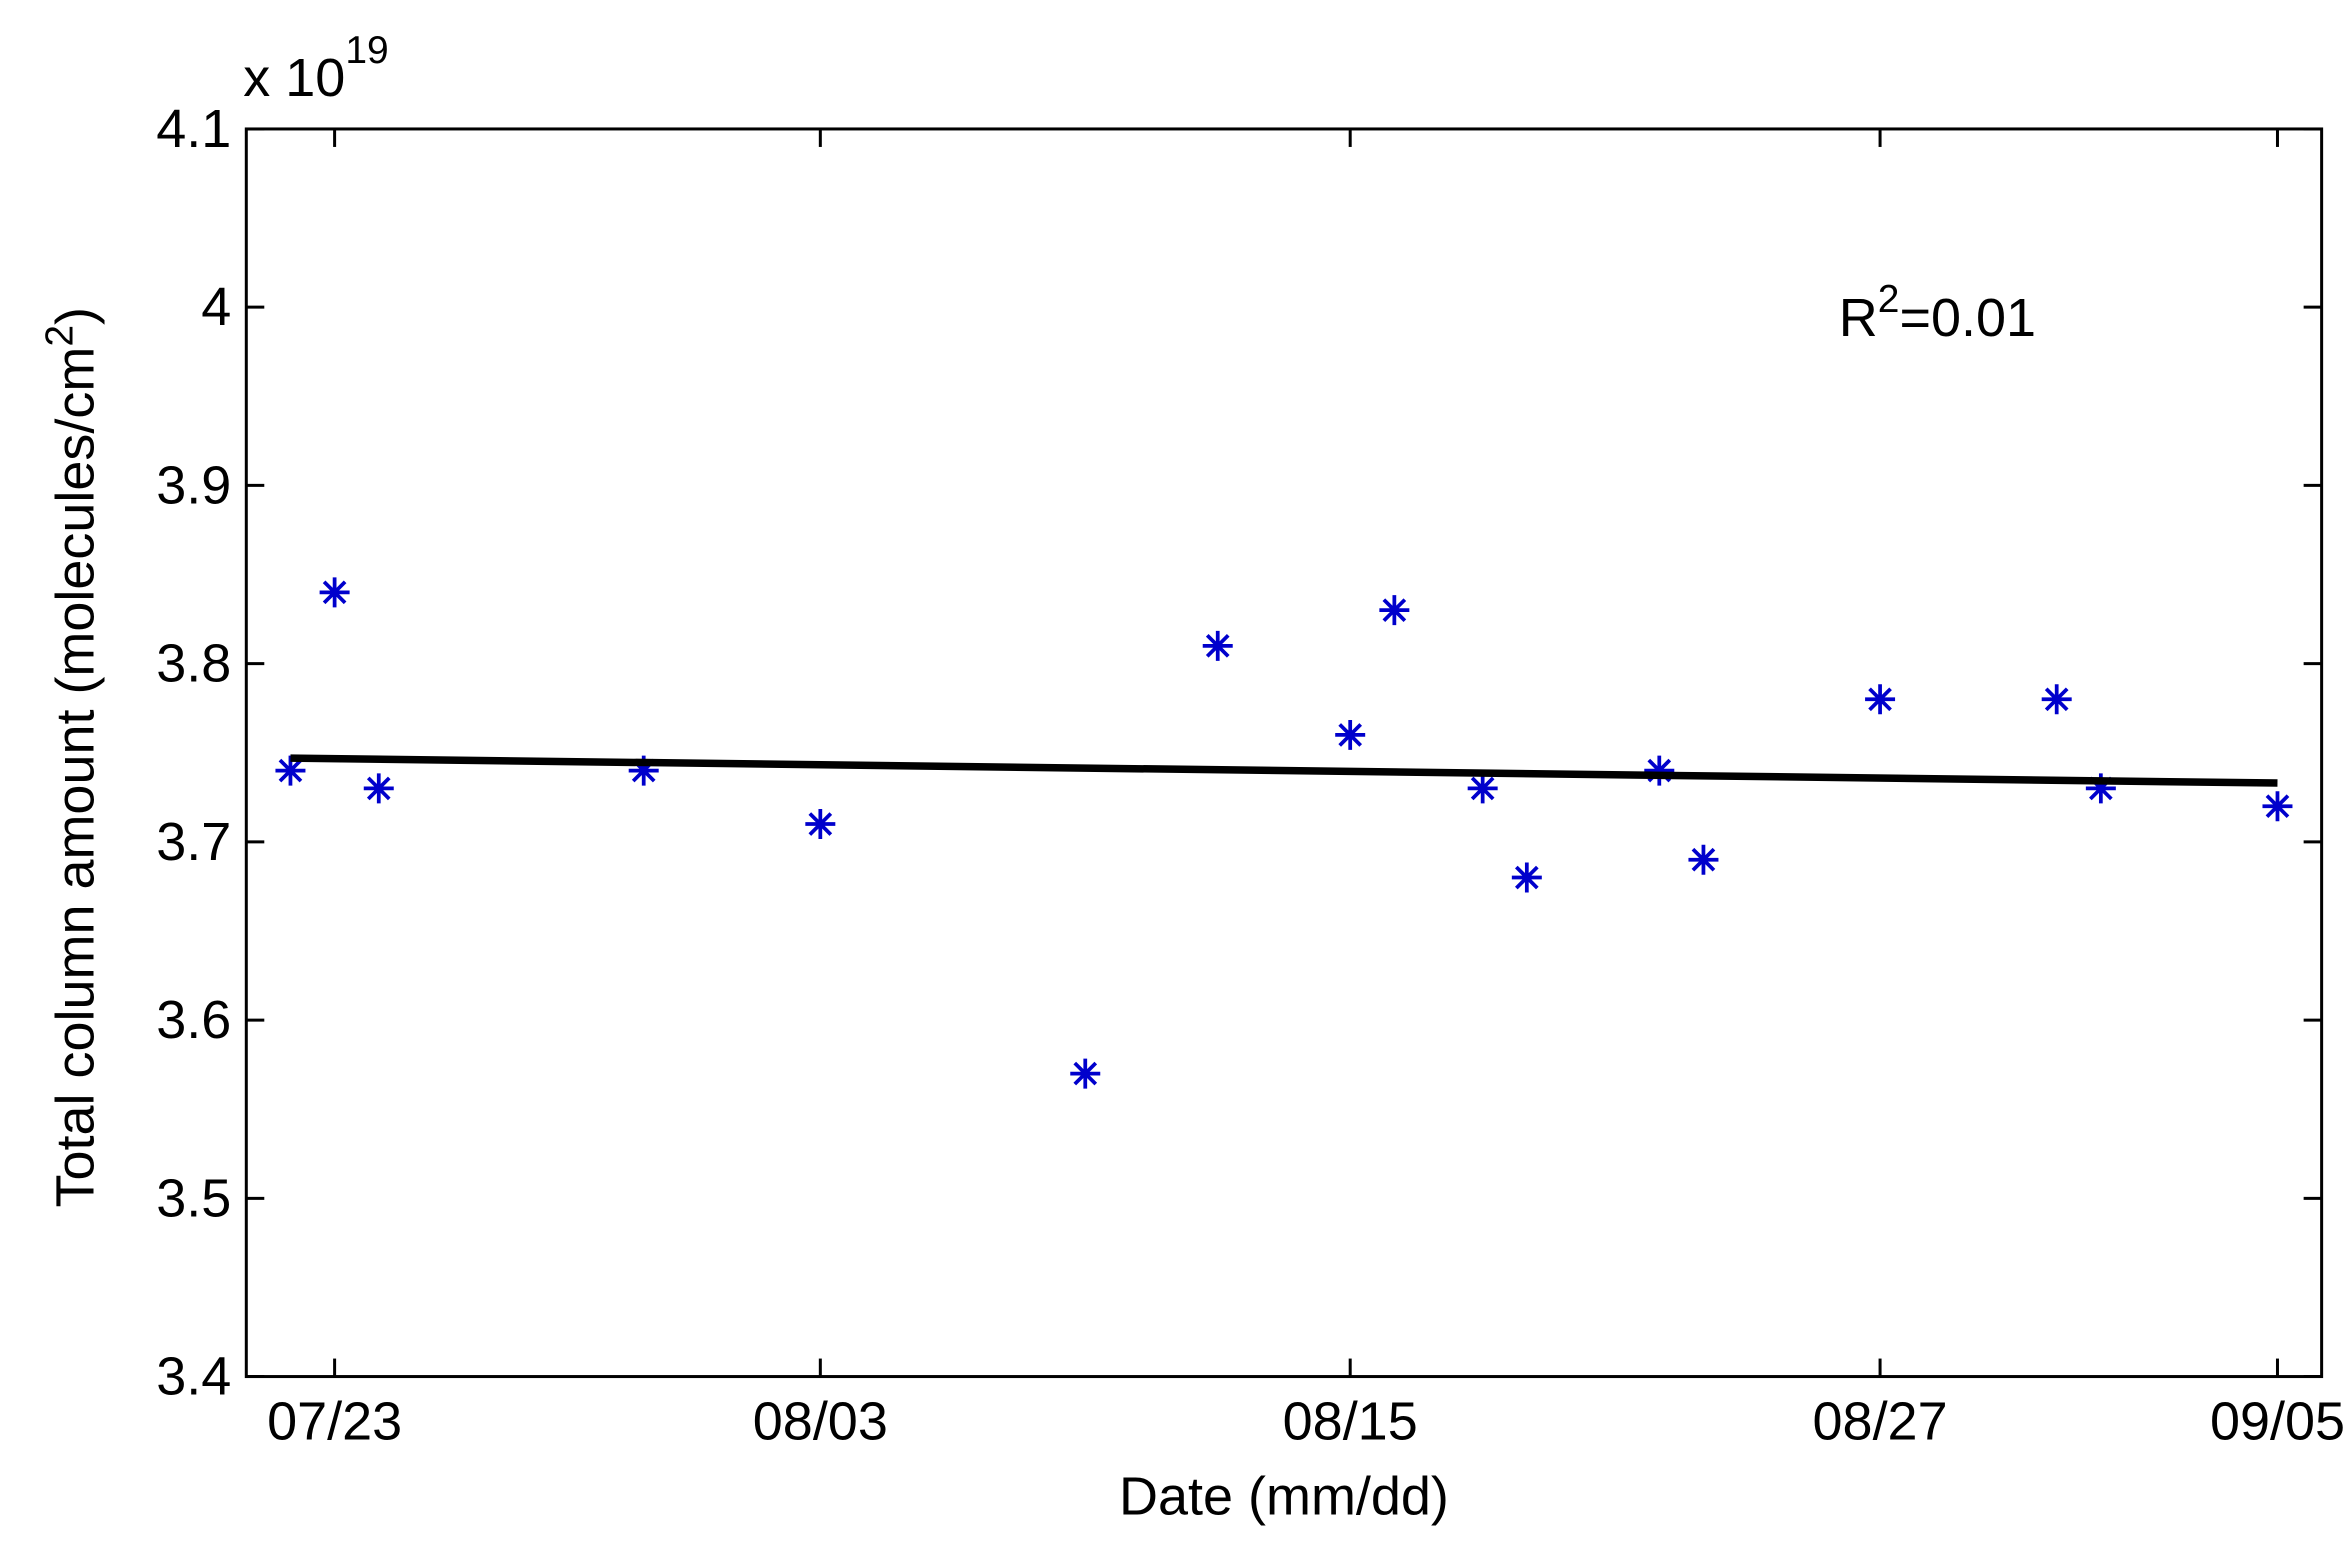  I want to click on y-tick-label: 3.9, so click(193, 485).